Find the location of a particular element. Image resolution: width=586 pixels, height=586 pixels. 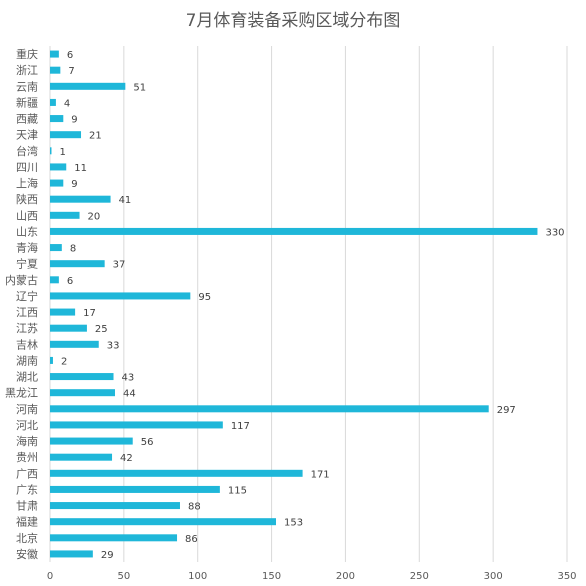

data-label: 153 is located at coordinates (293, 523).